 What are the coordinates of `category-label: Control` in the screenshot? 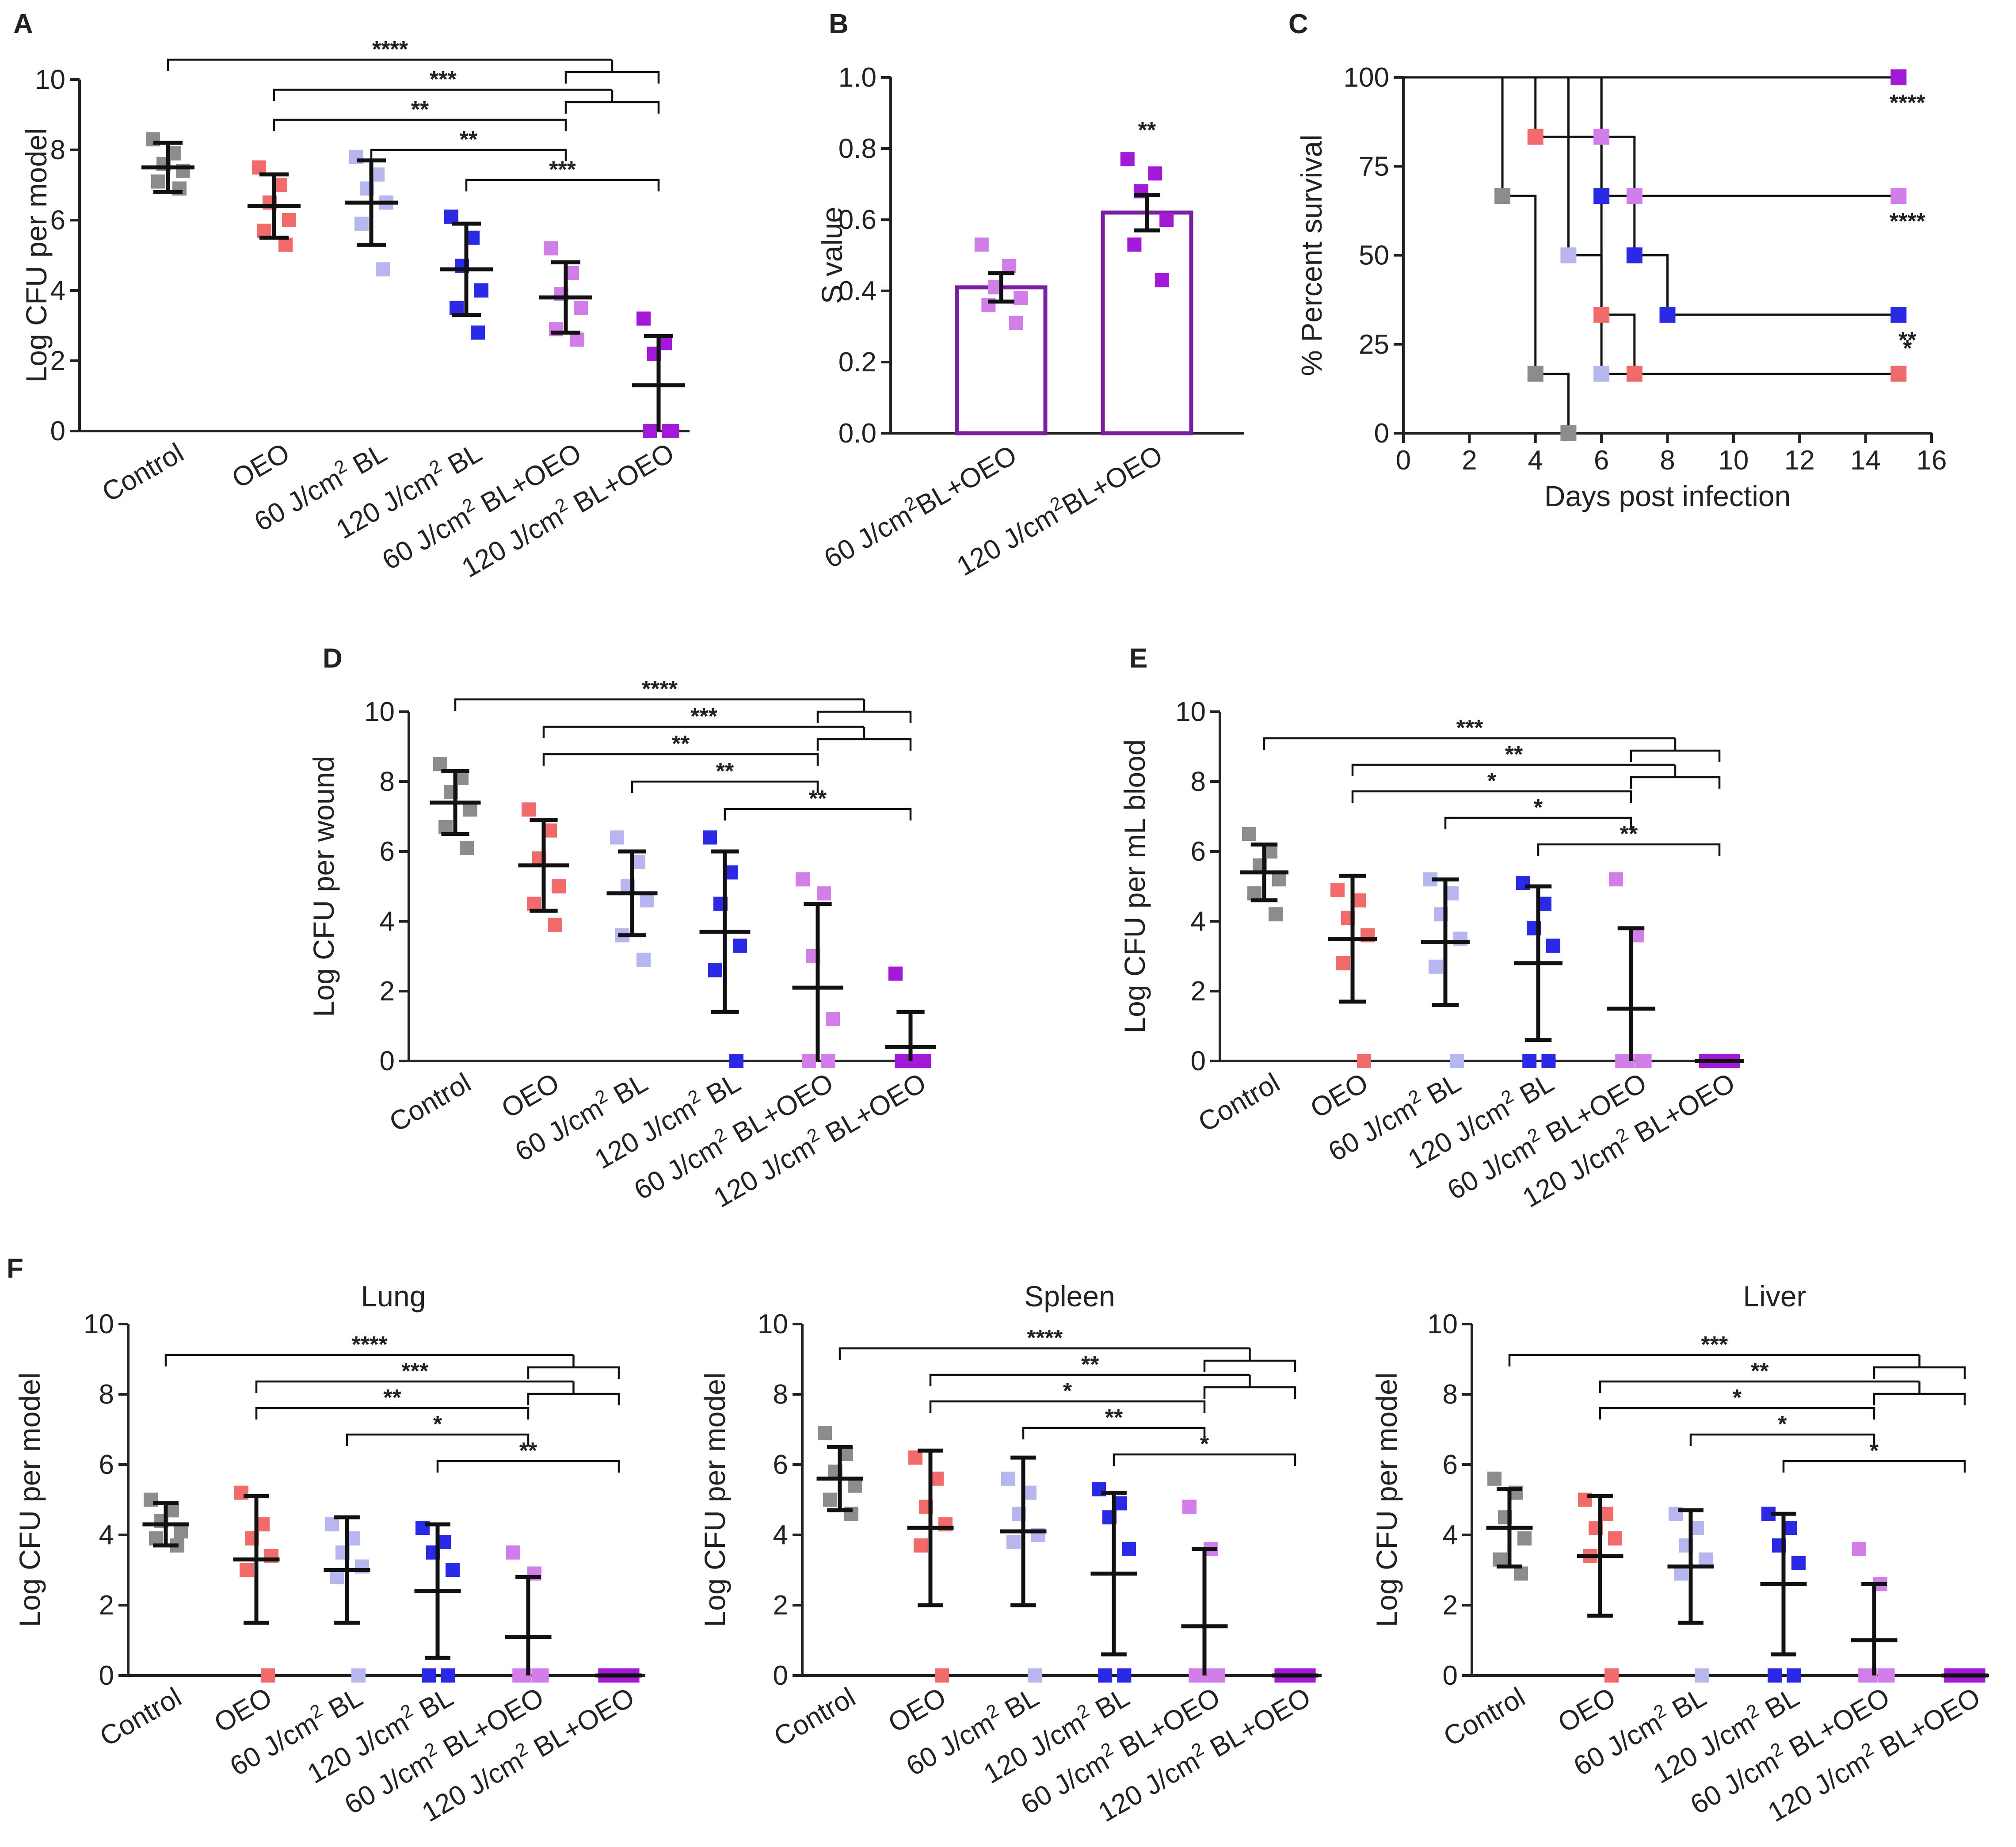 It's located at (1484, 1717).